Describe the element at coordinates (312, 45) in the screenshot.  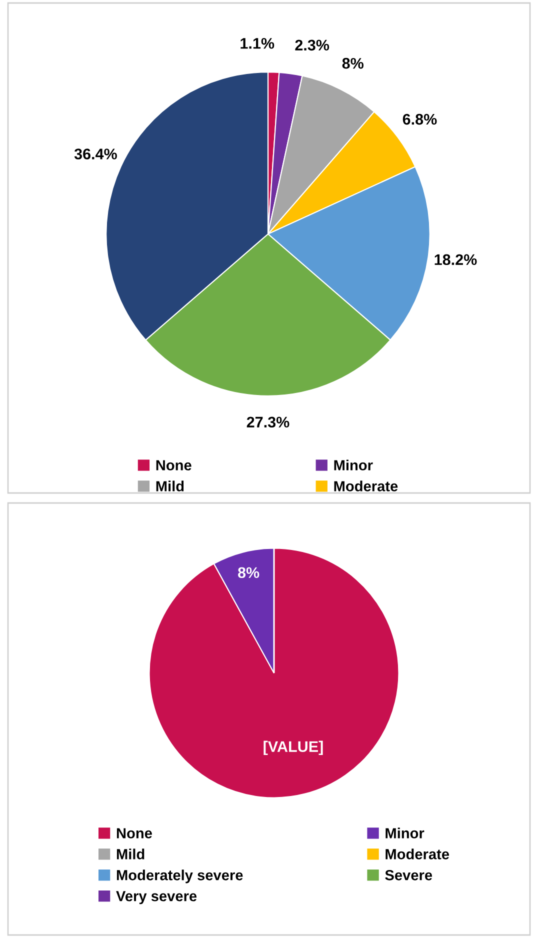
I see `data-label: 2.3%` at that location.